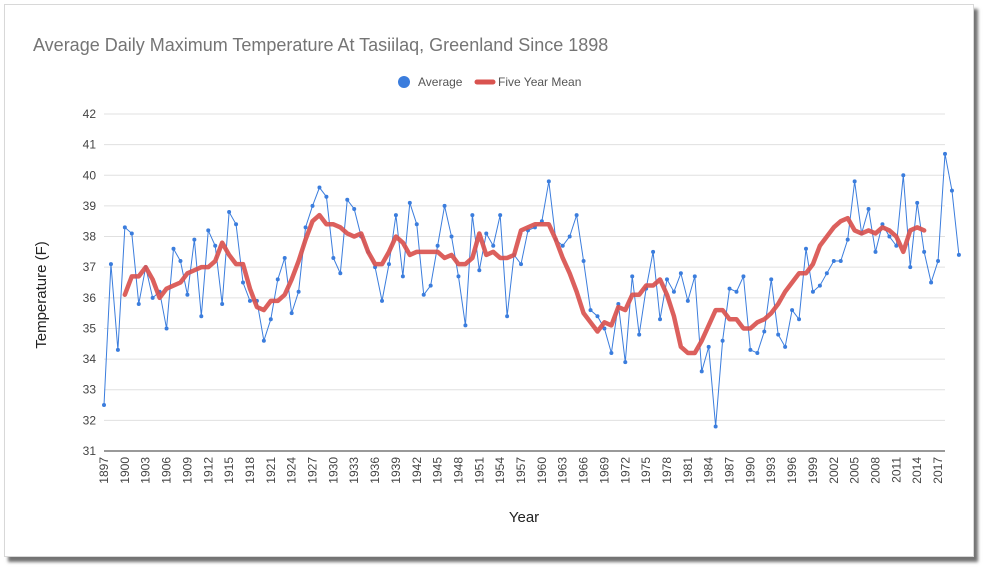  I want to click on x-tick-label: 1936, so click(375, 470).